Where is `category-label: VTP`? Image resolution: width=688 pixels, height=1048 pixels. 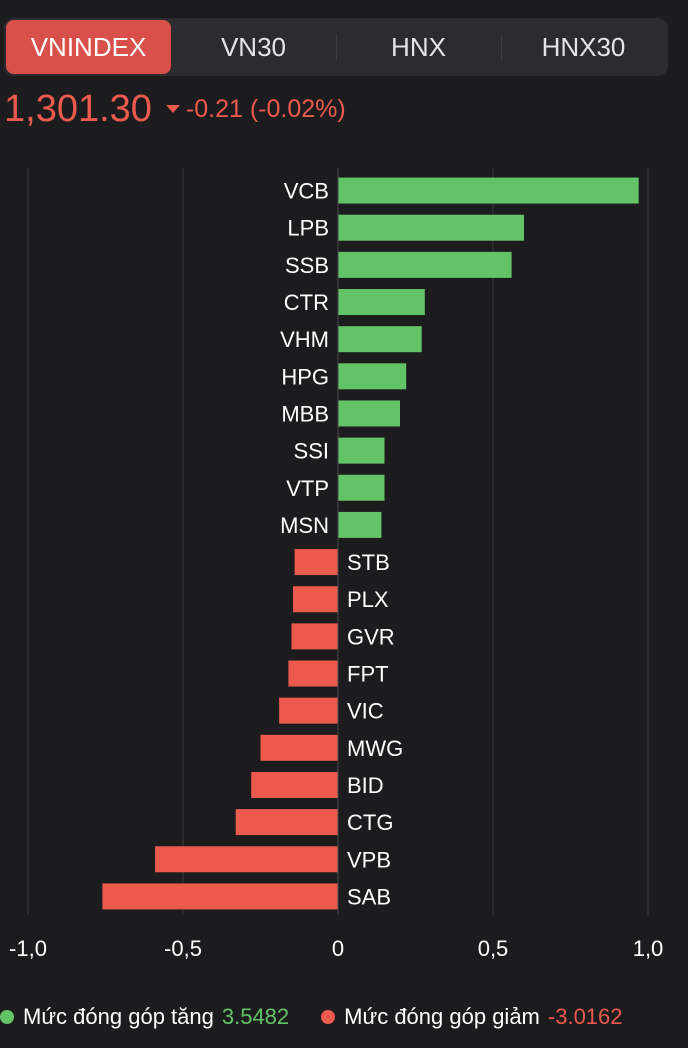
category-label: VTP is located at coordinates (307, 488).